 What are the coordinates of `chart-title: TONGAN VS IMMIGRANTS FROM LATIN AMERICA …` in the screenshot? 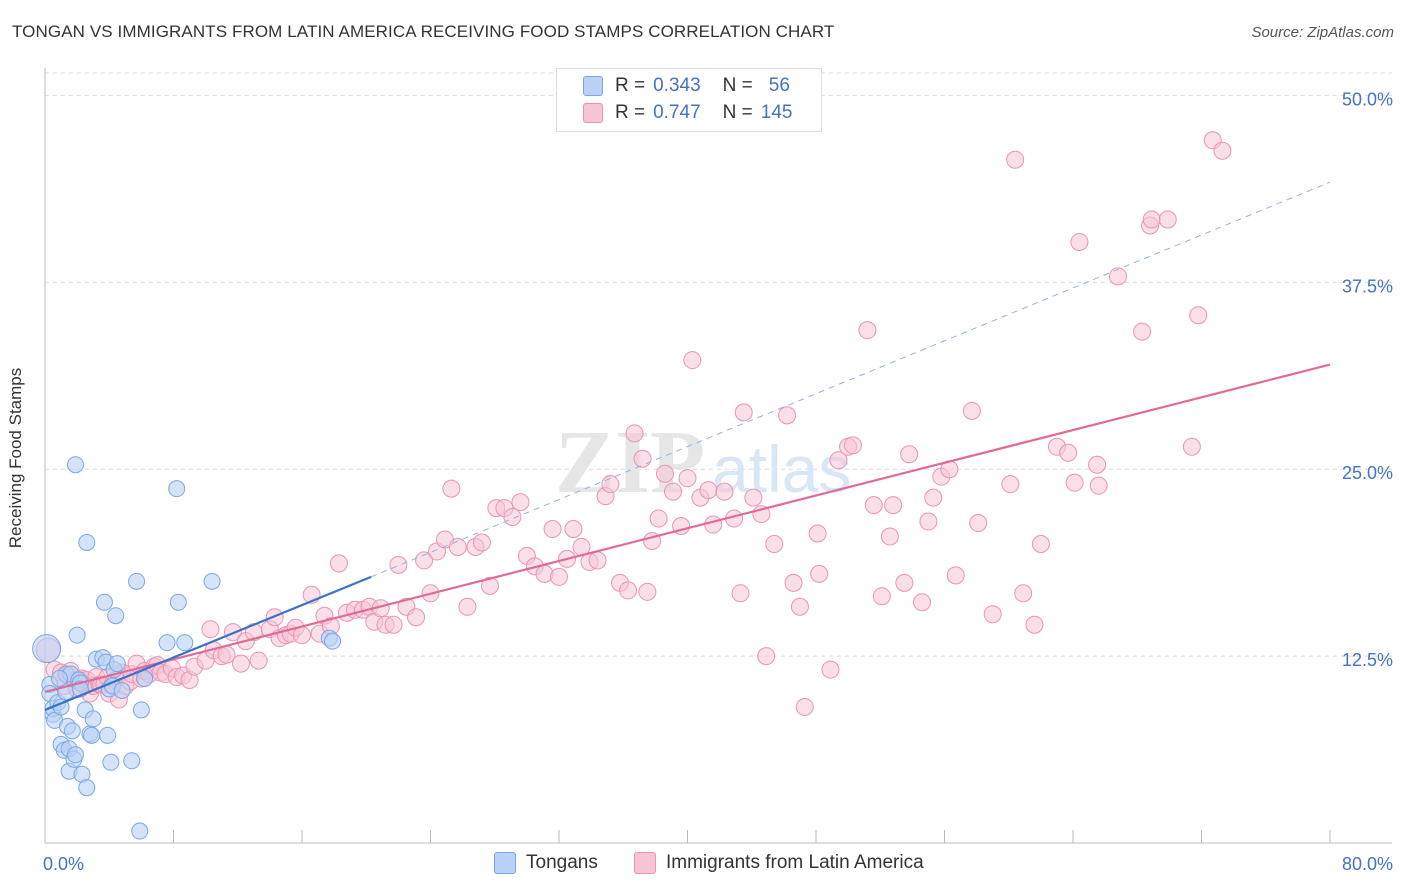 It's located at (423, 31).